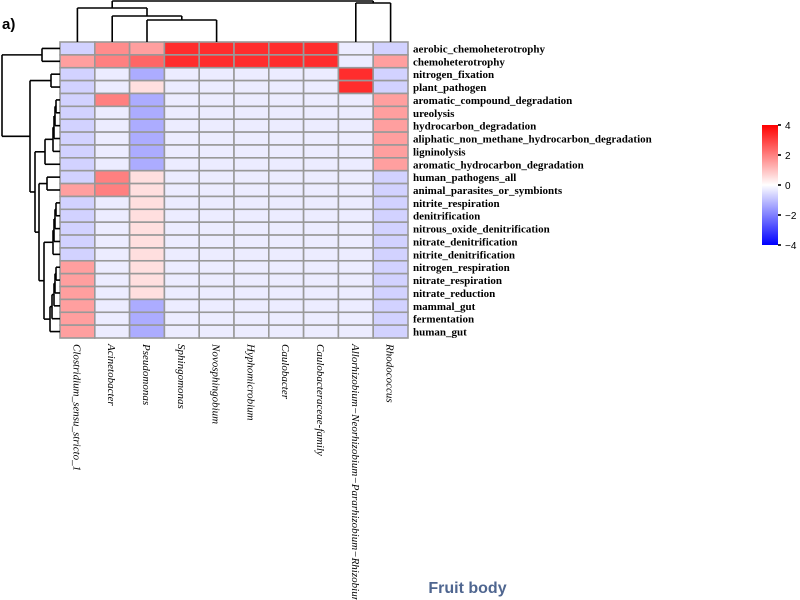 This screenshot has width=800, height=600. I want to click on row-label: nitrite_respiration, so click(456, 204).